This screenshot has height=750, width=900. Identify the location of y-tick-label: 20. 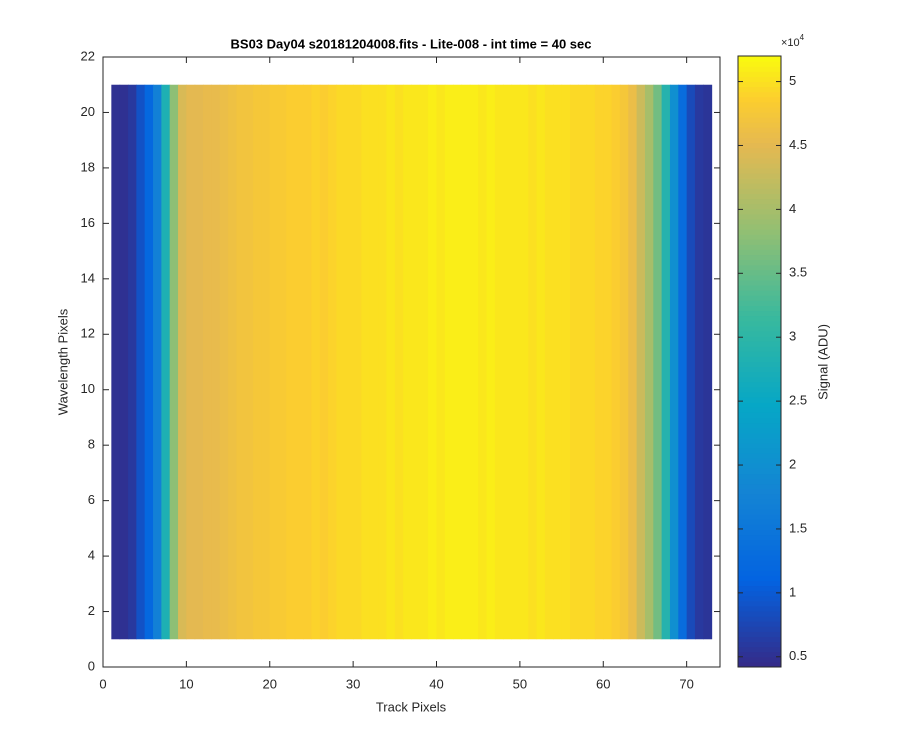
(88, 111).